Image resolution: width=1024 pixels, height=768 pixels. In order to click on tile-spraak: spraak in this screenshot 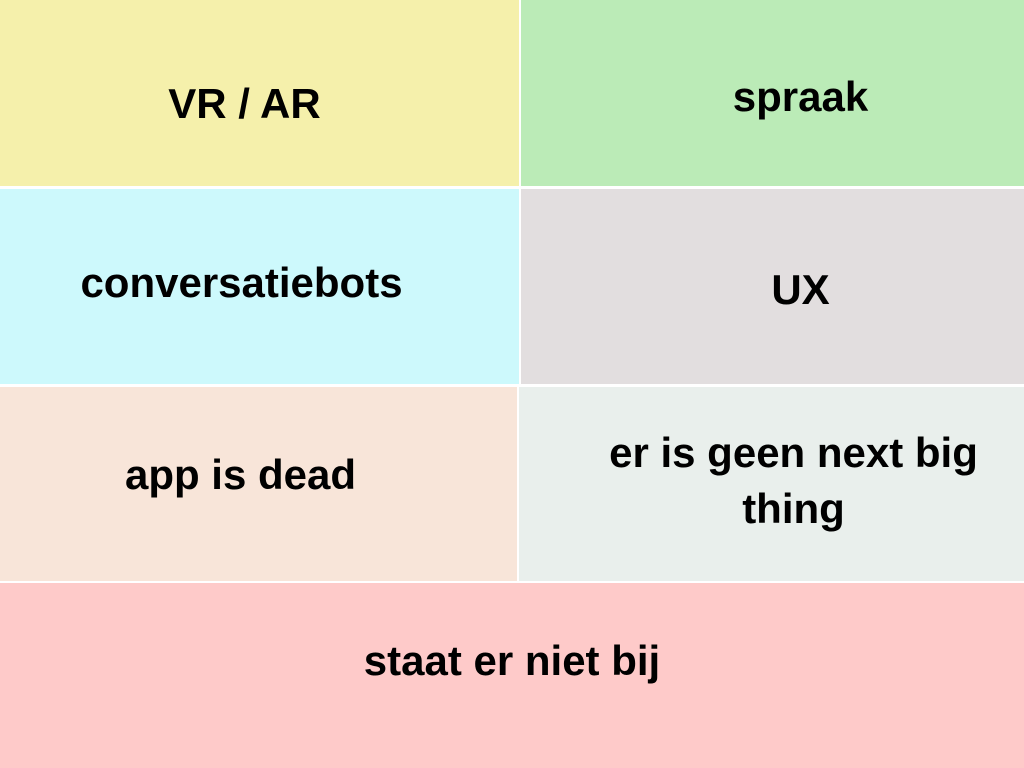, I will do `click(772, 93)`.